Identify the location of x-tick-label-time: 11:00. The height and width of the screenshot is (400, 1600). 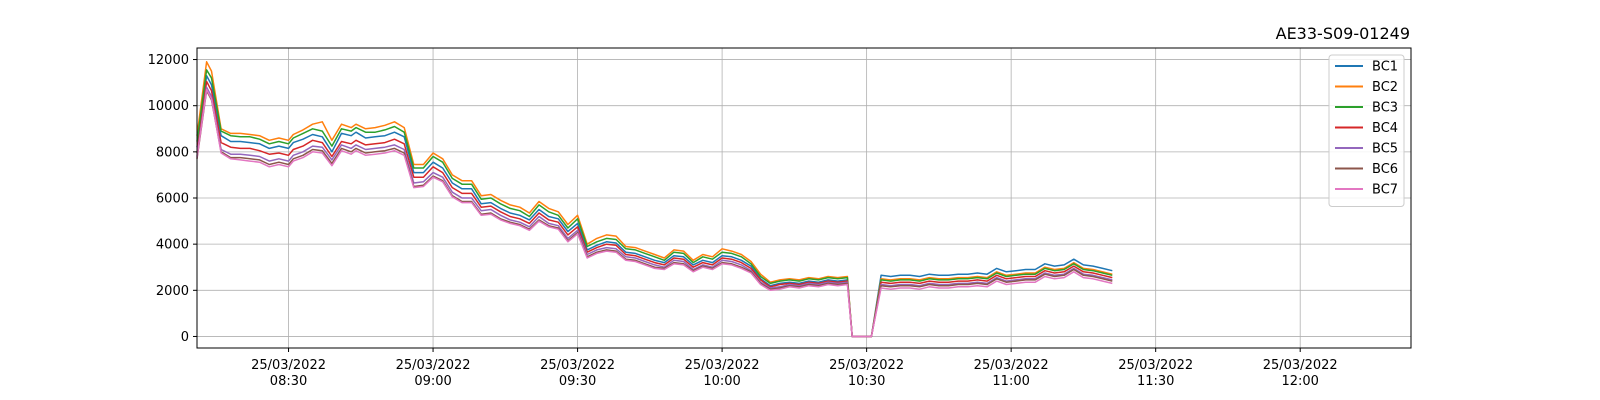
(1010, 381).